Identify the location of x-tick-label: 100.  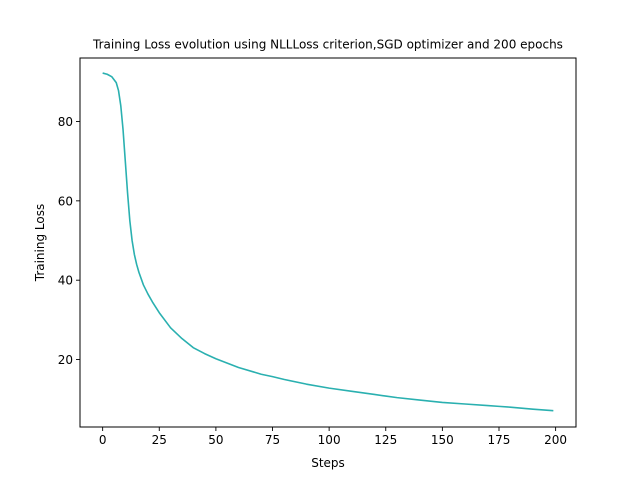
(329, 440).